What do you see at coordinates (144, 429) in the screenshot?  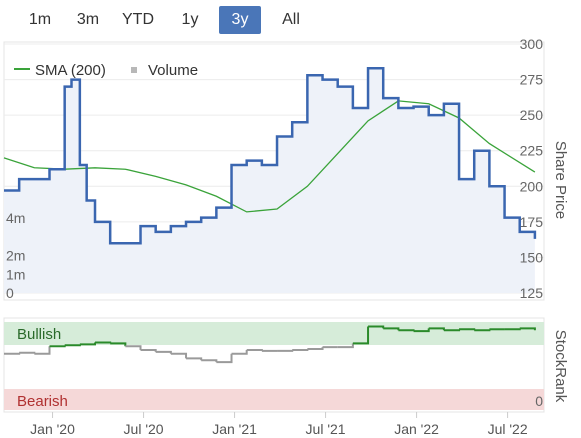 I see `x-tick-label: Jul '20` at bounding box center [144, 429].